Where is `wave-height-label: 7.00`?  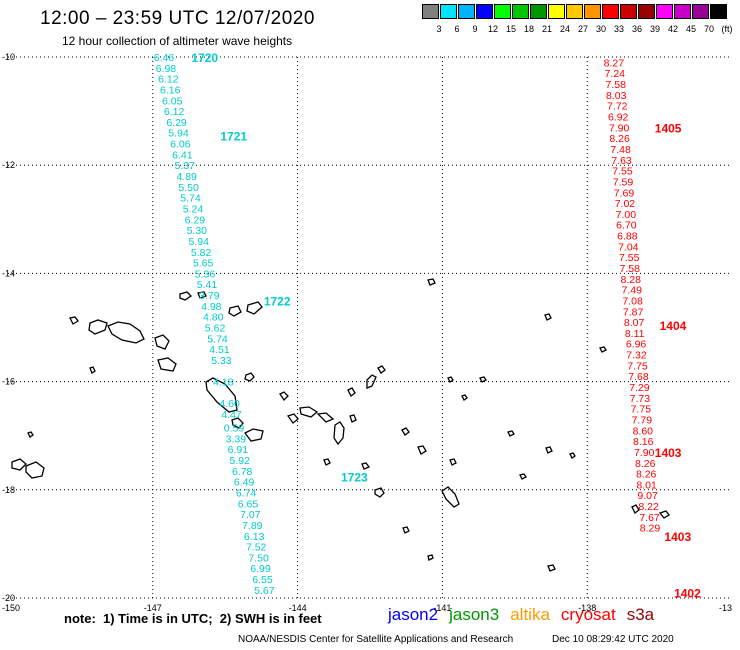 wave-height-label: 7.00 is located at coordinates (626, 215).